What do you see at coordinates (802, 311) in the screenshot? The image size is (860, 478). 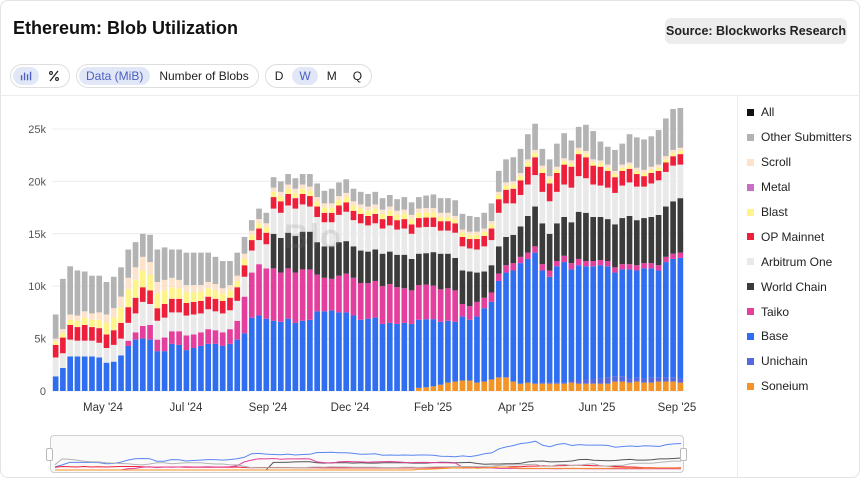 I see `legend-item: Taiko` at bounding box center [802, 311].